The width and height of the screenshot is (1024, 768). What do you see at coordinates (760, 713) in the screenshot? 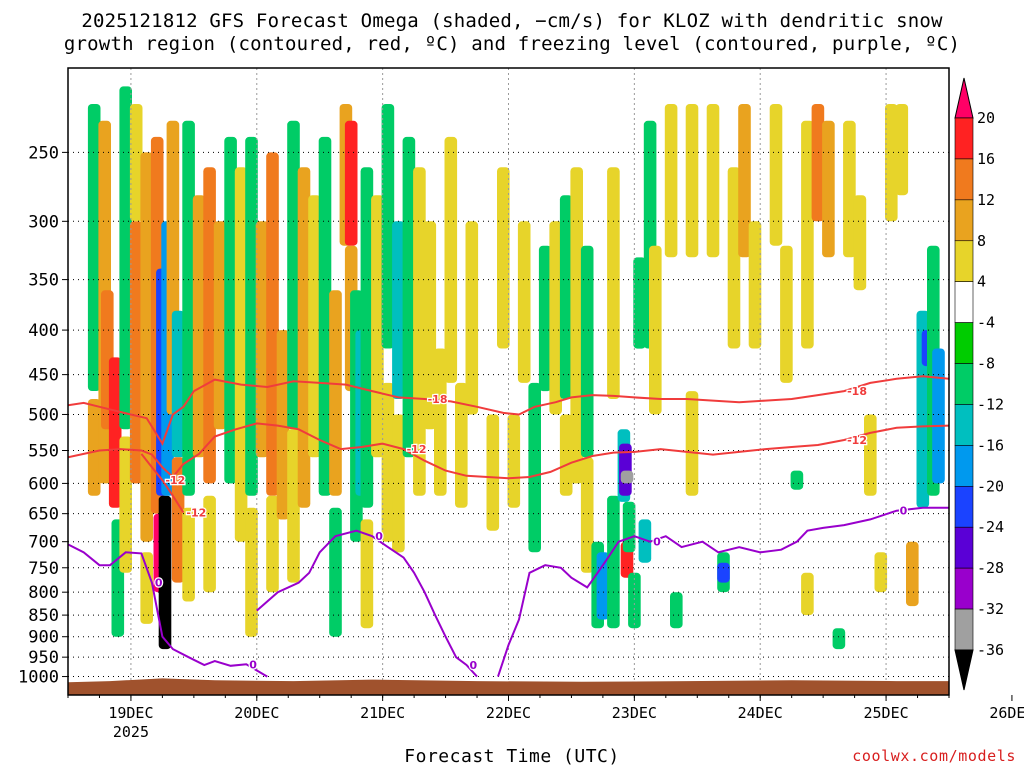
I see `x-tick-label: 24DEC` at bounding box center [760, 713].